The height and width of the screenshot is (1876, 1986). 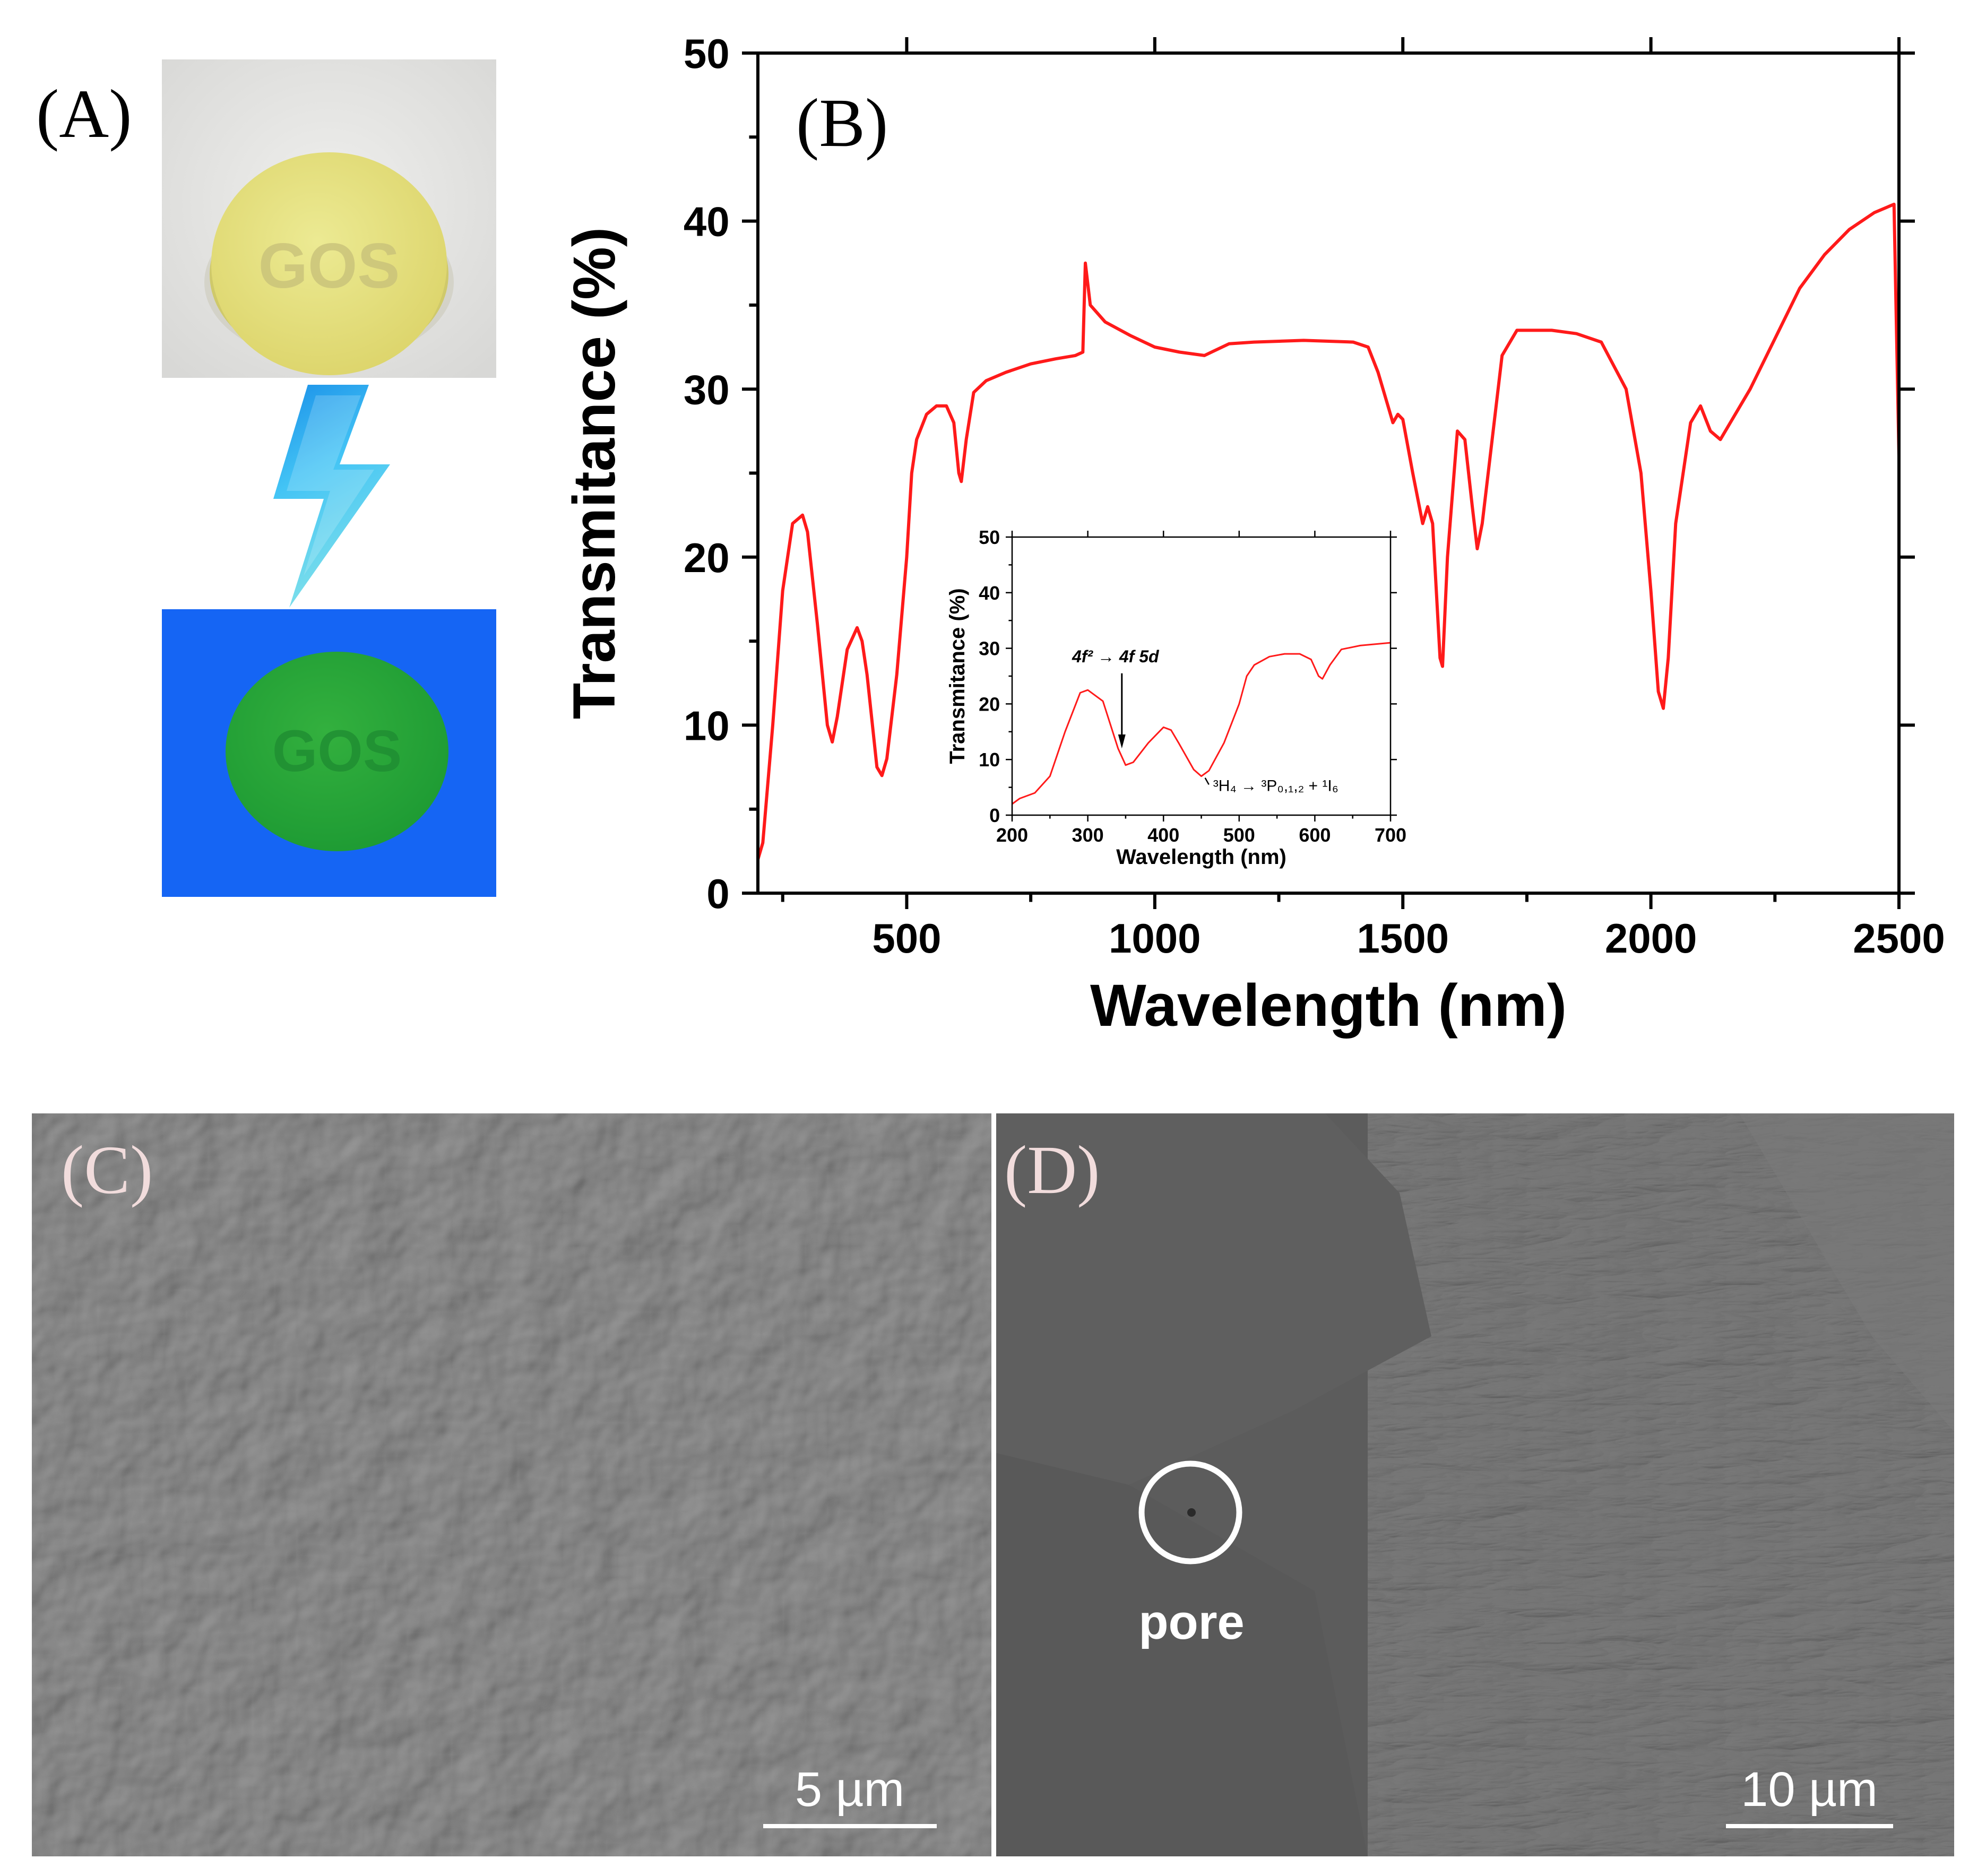 I want to click on luminescent-disc, so click(x=337, y=752).